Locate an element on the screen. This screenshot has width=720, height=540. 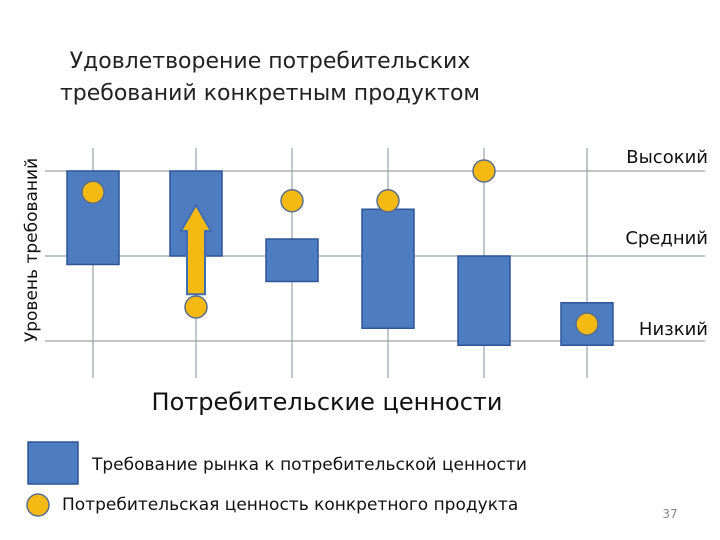
arrow-group is located at coordinates (196, 249).